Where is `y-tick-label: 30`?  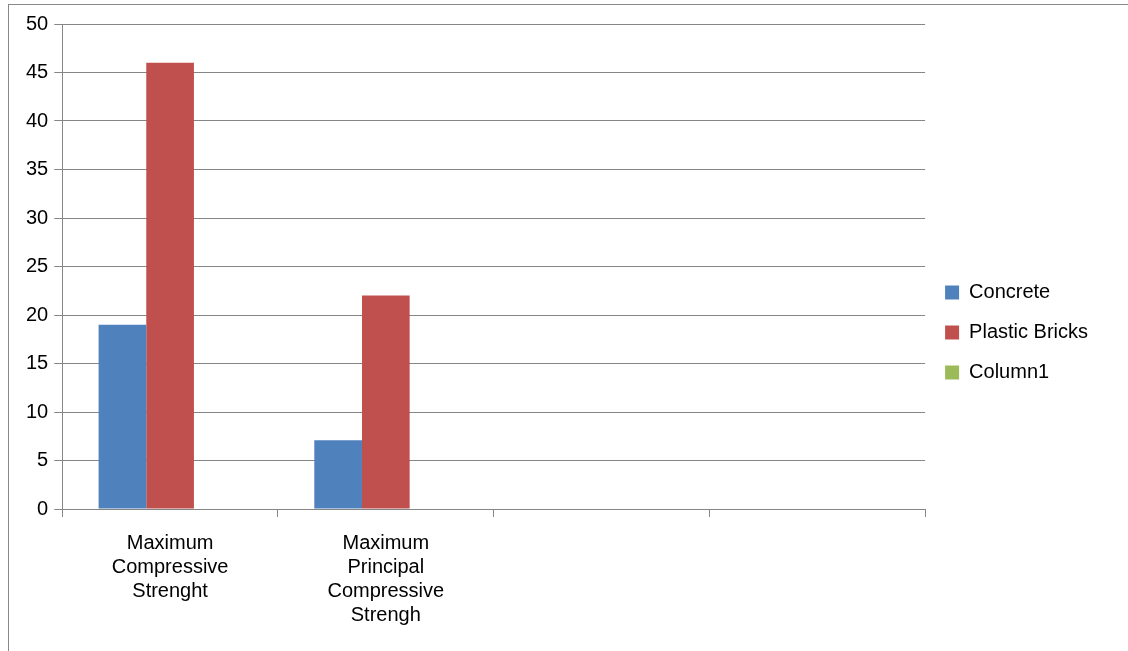 y-tick-label: 30 is located at coordinates (37, 216).